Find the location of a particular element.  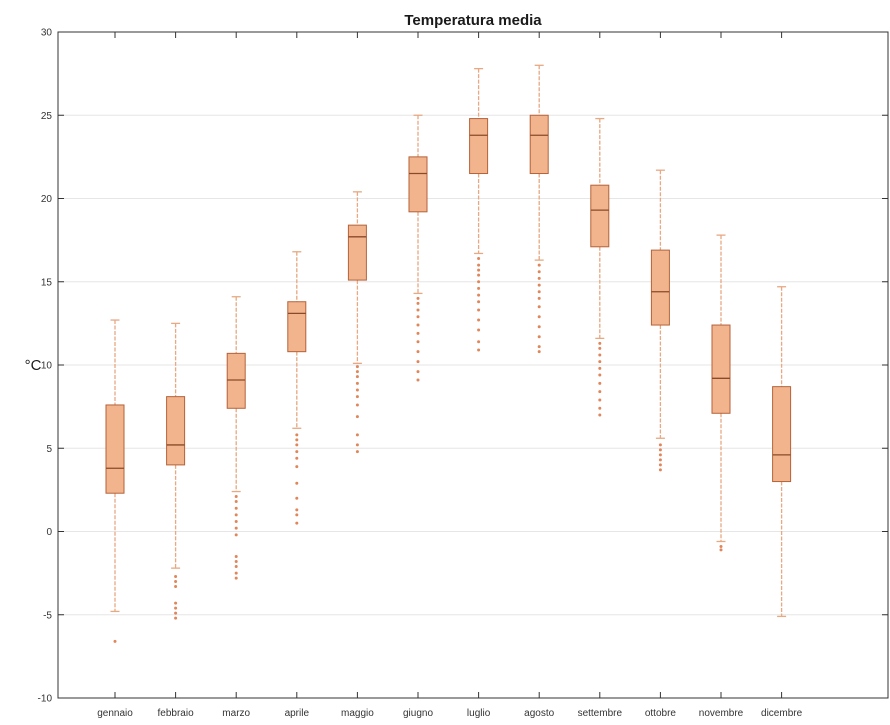

x-tick-label: novembre is located at coordinates (721, 713).